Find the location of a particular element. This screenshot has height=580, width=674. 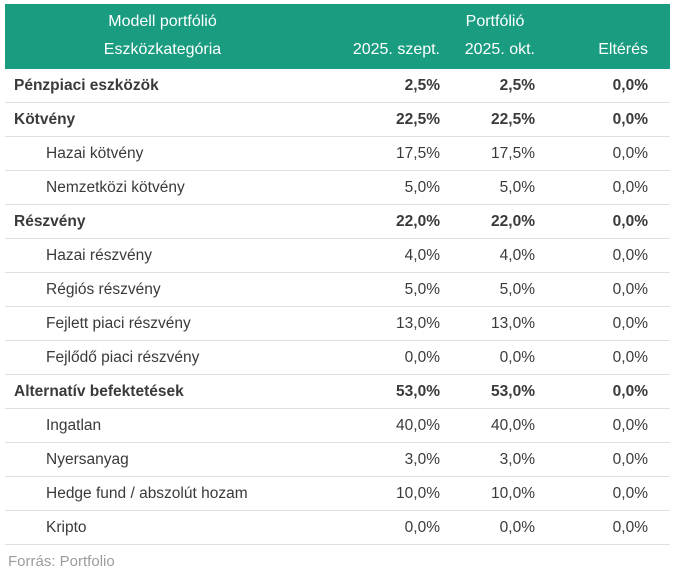

table-row: Kripto 0,0% 0,0% 0,0% is located at coordinates (338, 527).